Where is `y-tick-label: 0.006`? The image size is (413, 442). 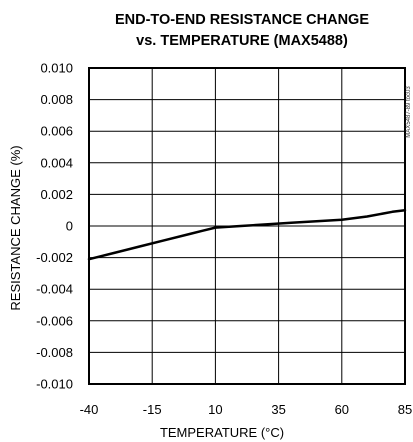
y-tick-label: 0.006 is located at coordinates (56, 131).